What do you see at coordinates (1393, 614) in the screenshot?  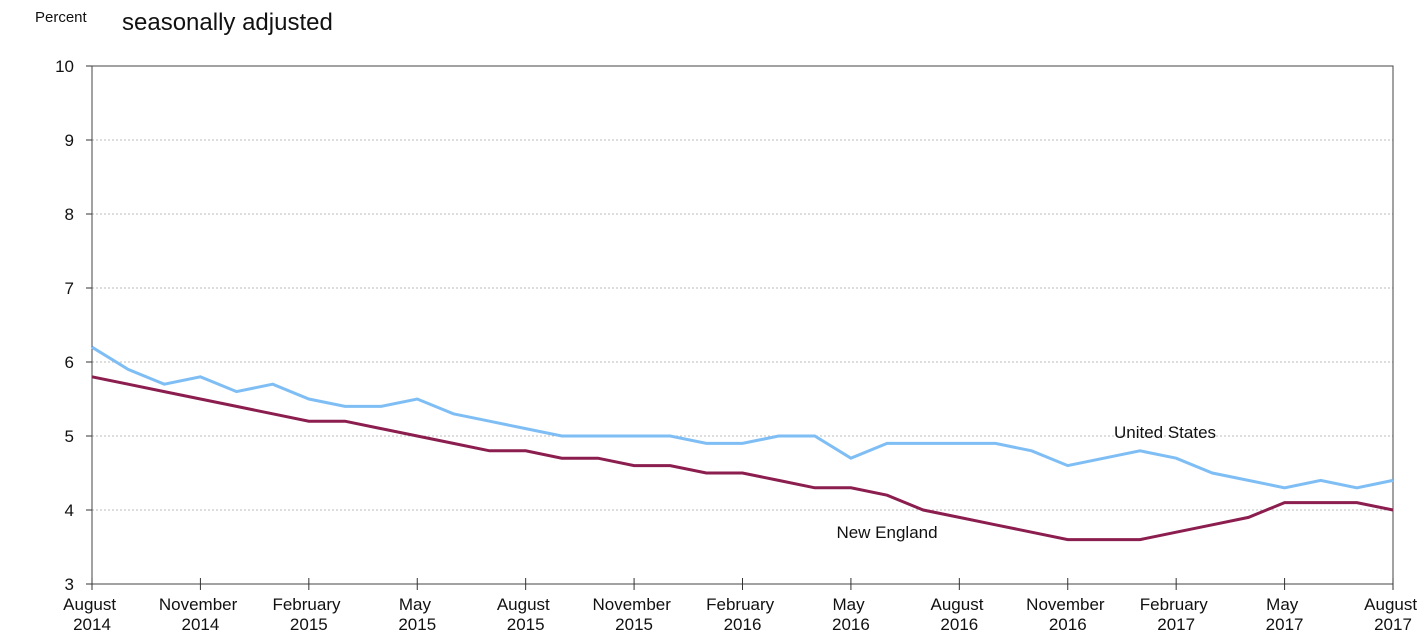 I see `x-tick-label: August 2017` at bounding box center [1393, 614].